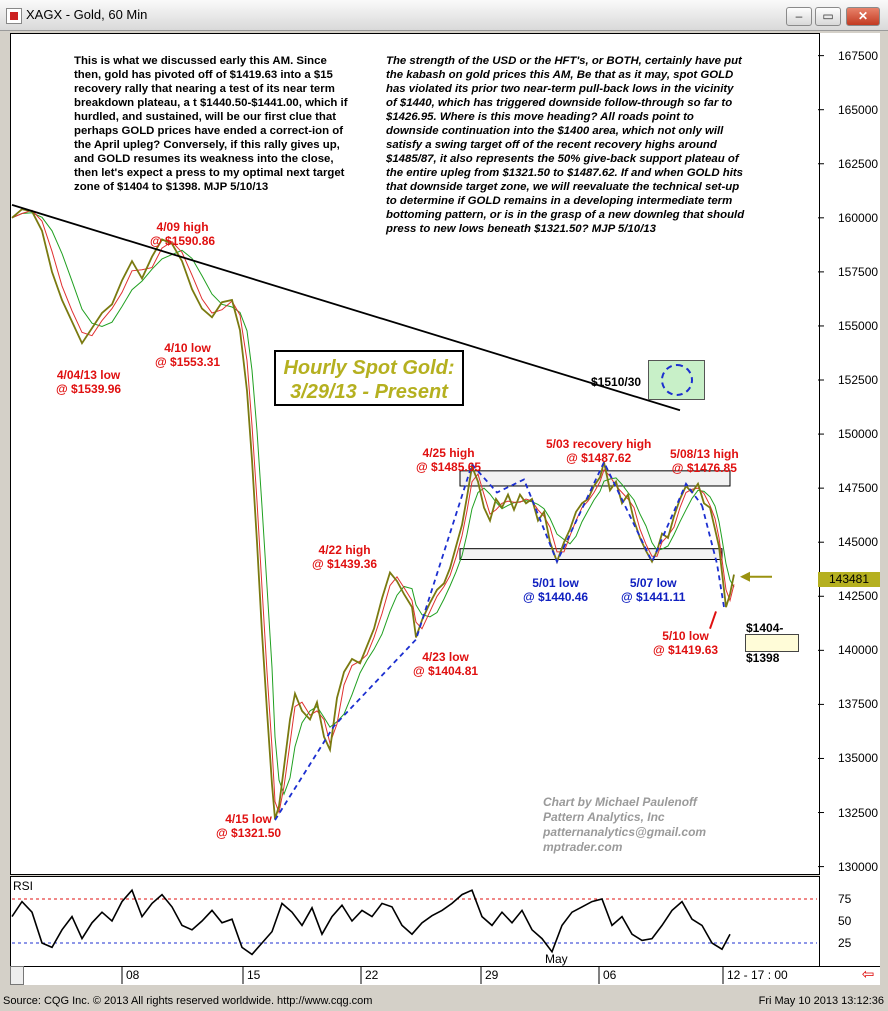  Describe the element at coordinates (845, 921) in the screenshot. I see `rsi-tick-label: 50` at that location.